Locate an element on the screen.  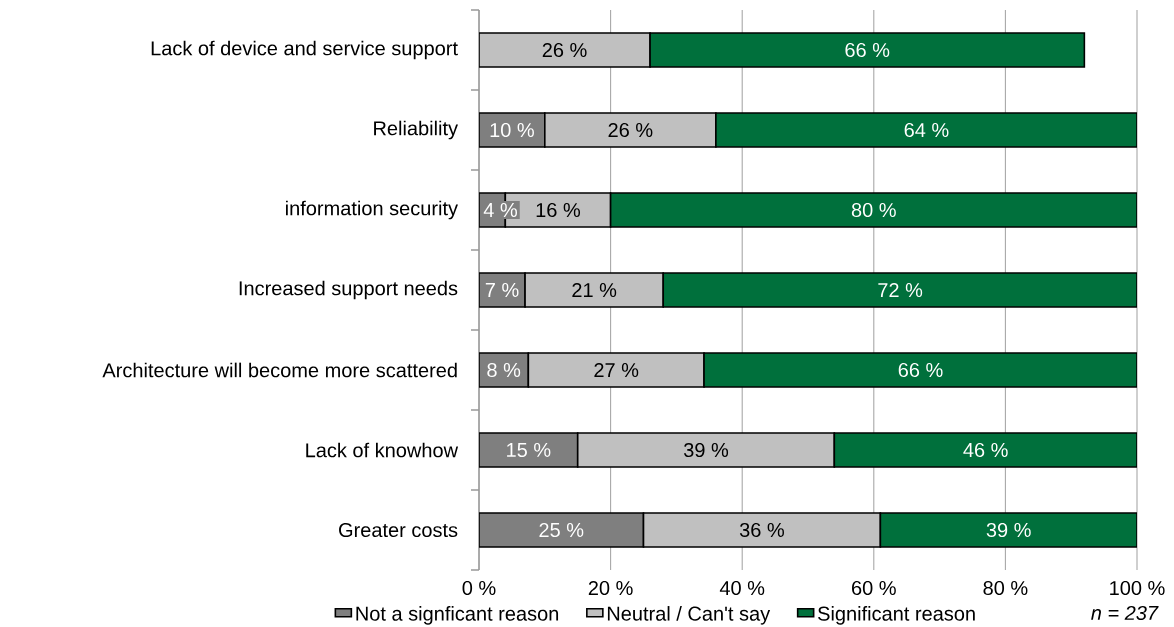
data-label: 10 % is located at coordinates (512, 130).